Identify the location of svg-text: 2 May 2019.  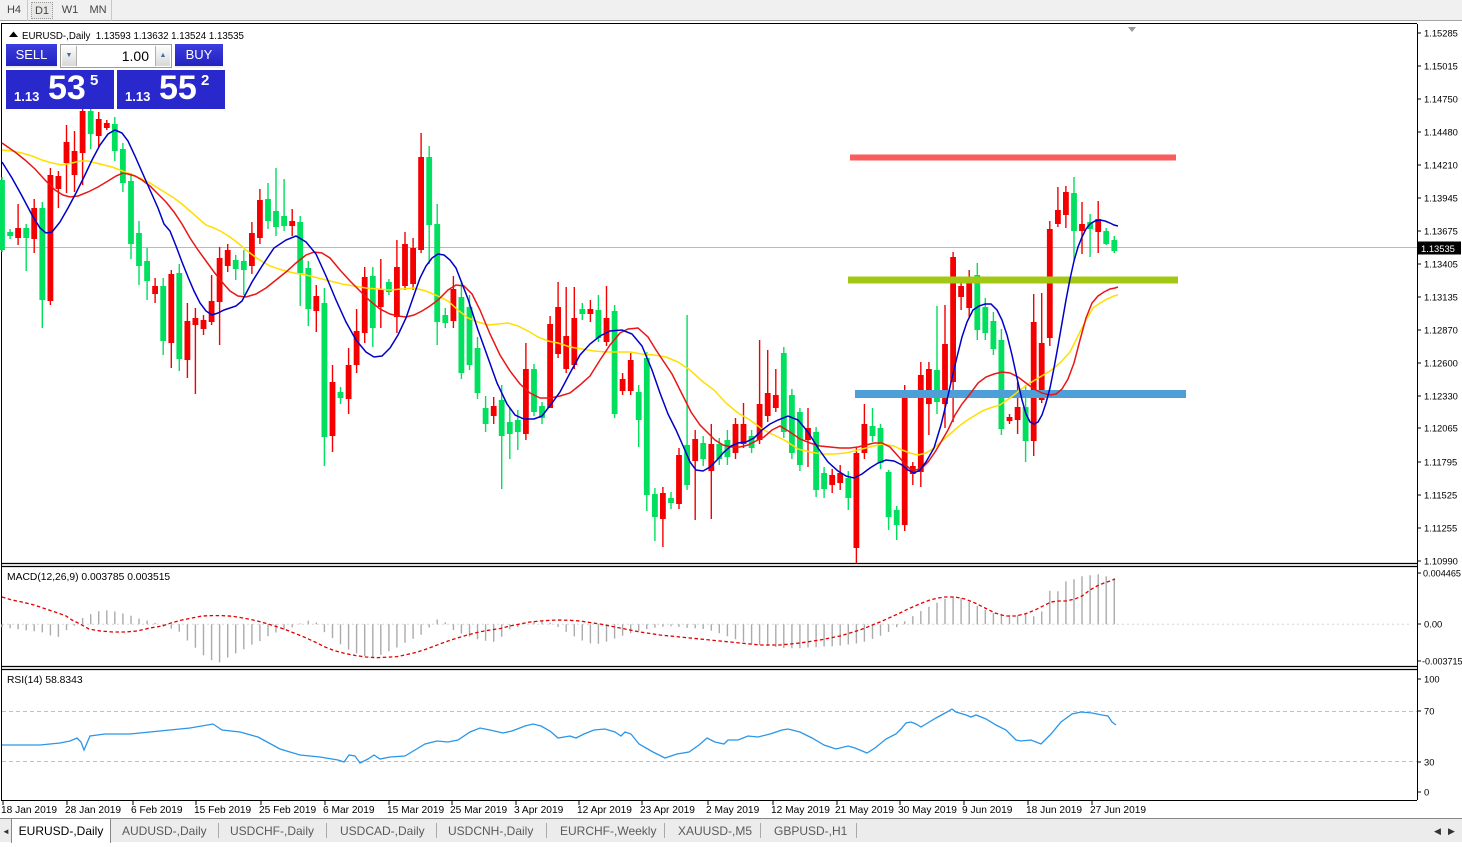
(733, 810).